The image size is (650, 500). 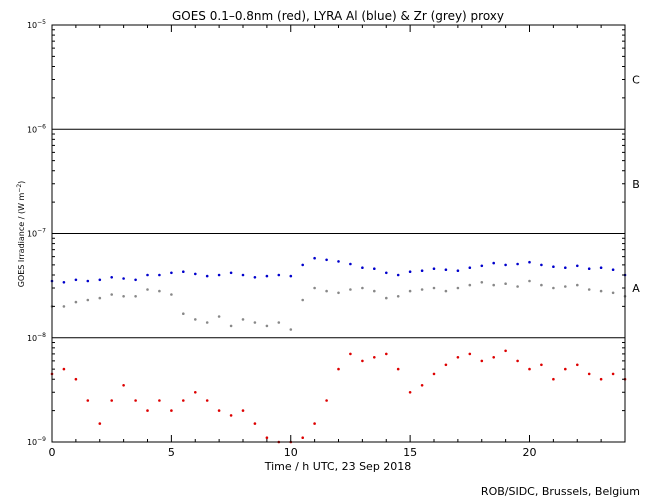 What do you see at coordinates (52, 452) in the screenshot?
I see `x-tick-label: 0` at bounding box center [52, 452].